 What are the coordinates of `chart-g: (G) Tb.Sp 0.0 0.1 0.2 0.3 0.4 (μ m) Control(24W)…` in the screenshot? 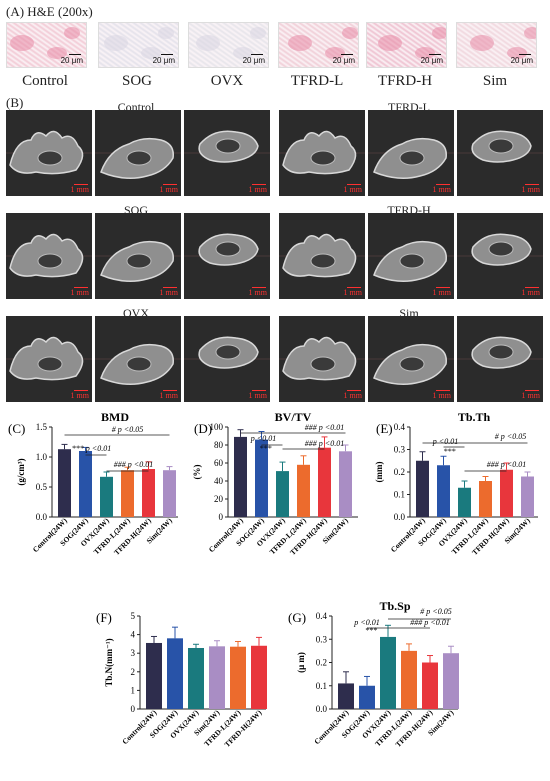 It's located at (371, 683).